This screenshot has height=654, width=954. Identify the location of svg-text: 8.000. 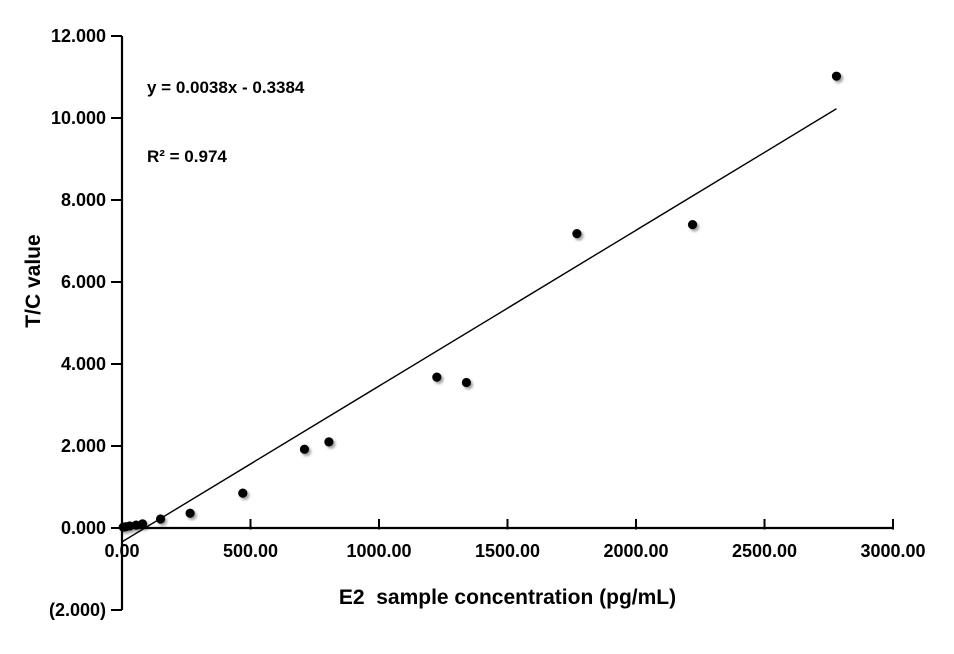
(83, 200).